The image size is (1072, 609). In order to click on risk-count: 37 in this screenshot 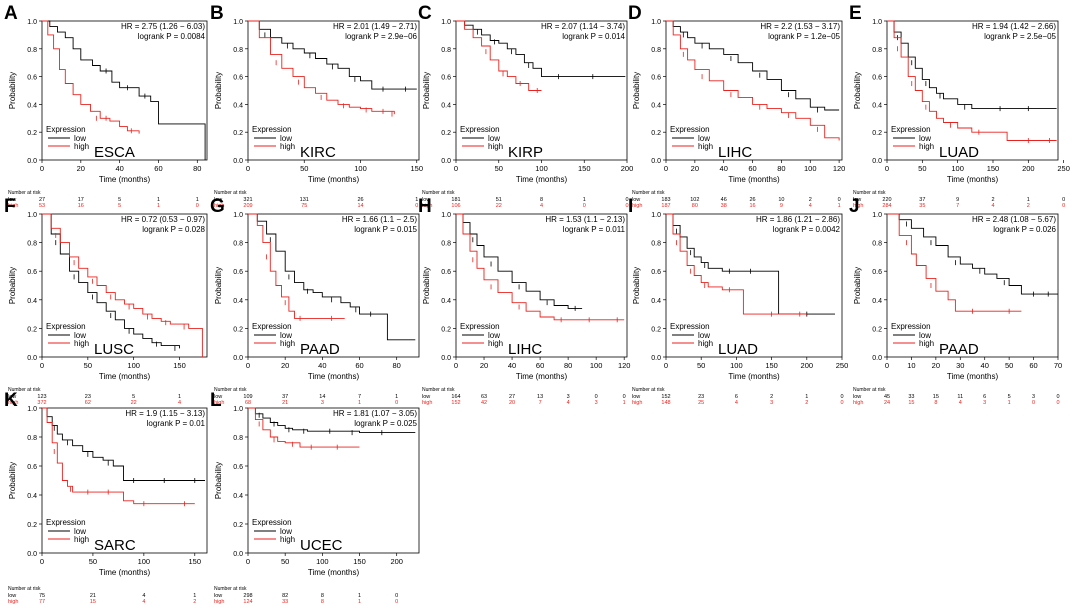, I will do `click(922, 200)`.